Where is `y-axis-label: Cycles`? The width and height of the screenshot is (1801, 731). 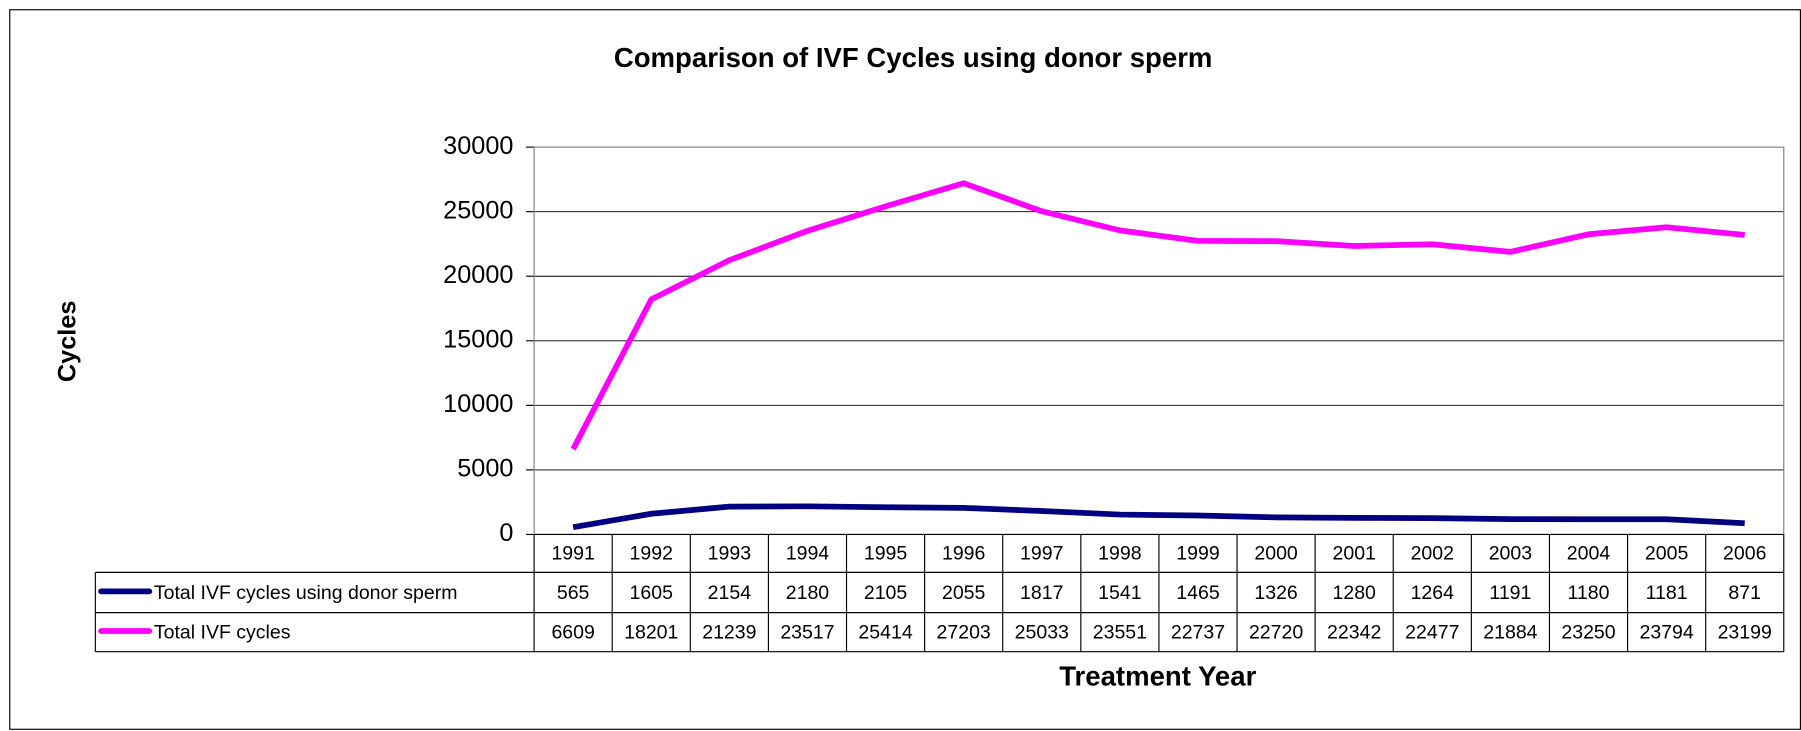
y-axis-label: Cycles is located at coordinates (68, 342).